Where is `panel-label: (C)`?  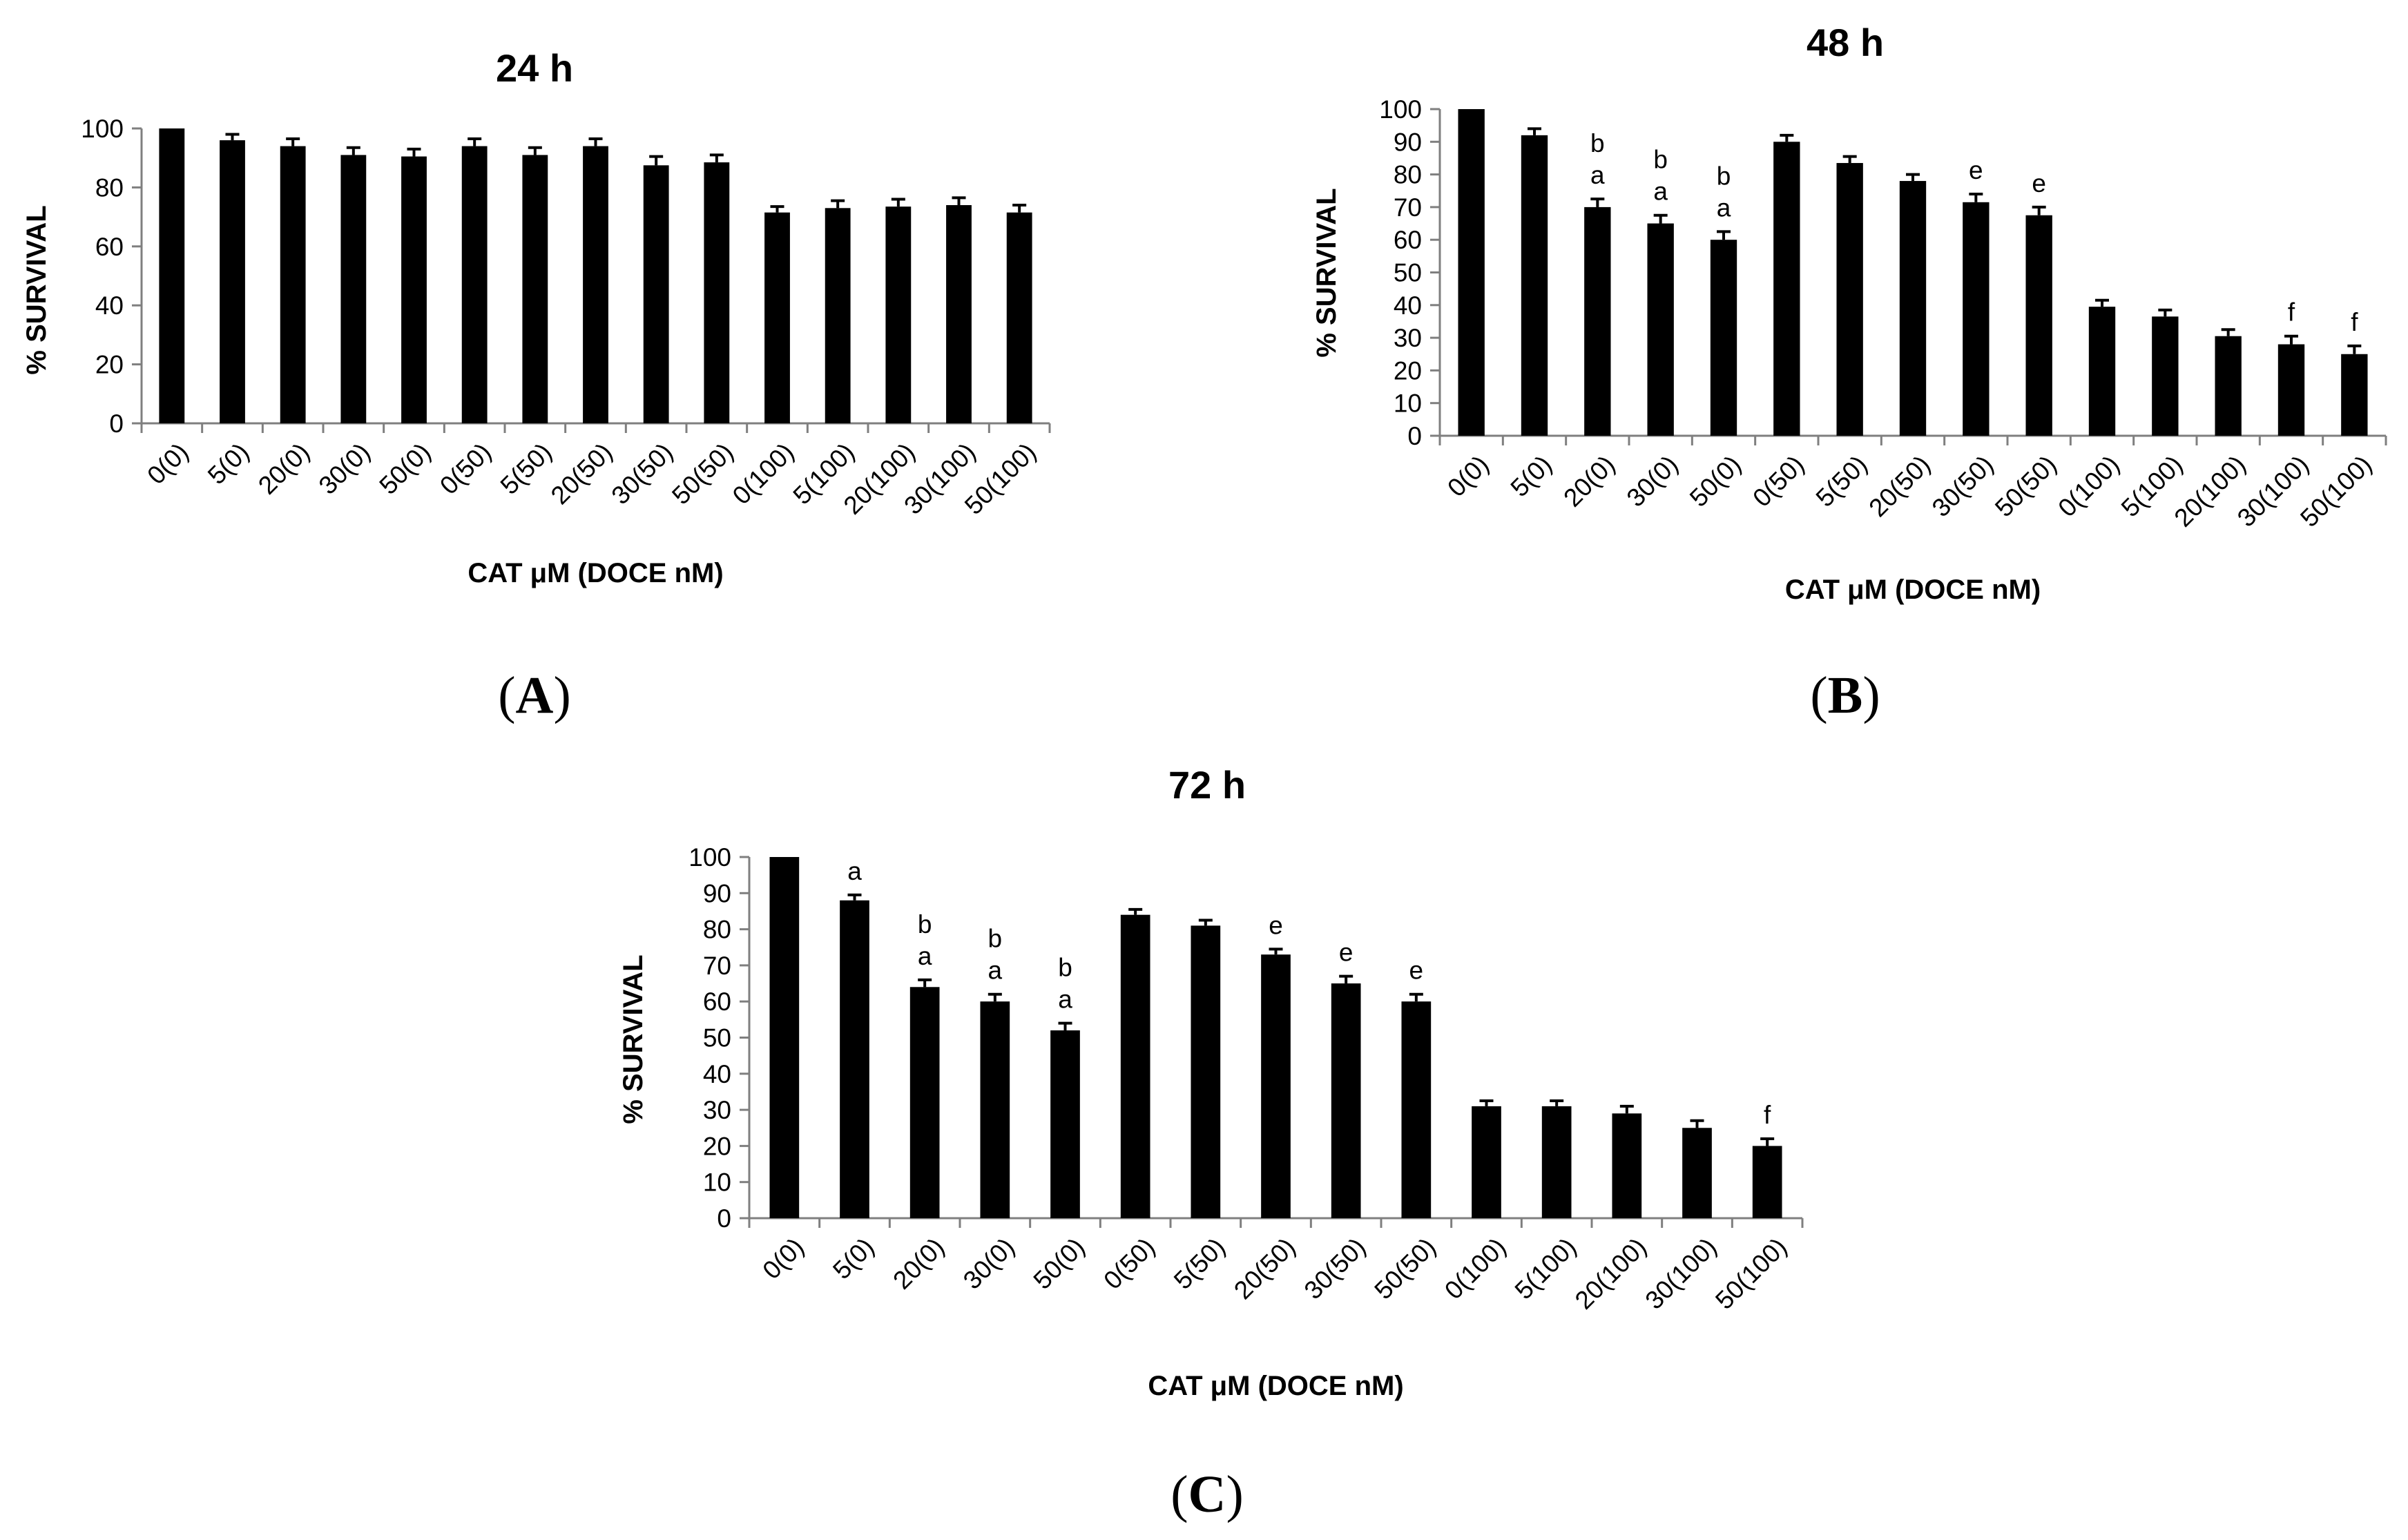
panel-label: (C) is located at coordinates (1207, 1494).